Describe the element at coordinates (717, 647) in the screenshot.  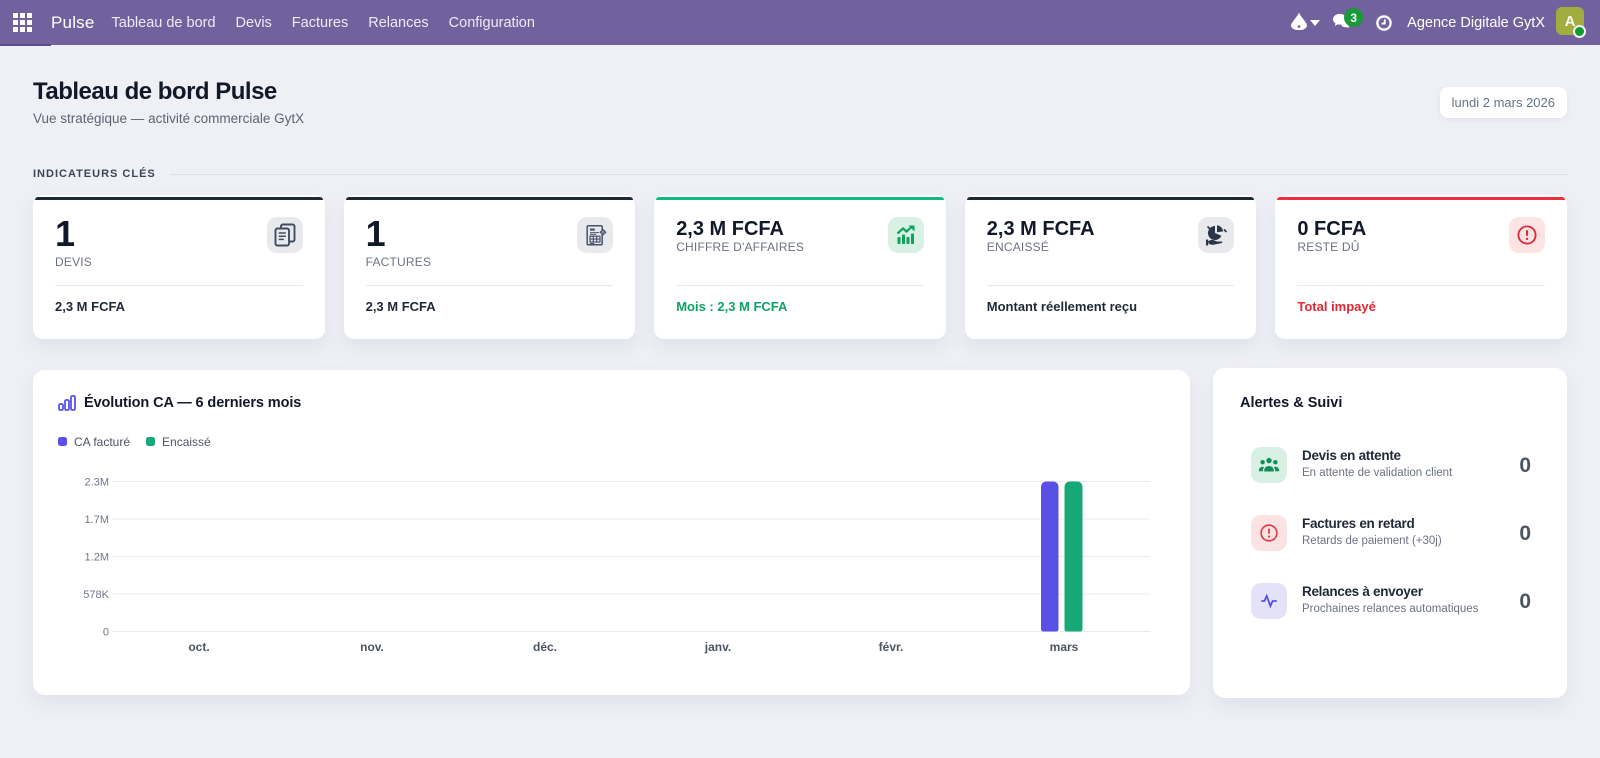
I see `svg-text: janv.` at that location.